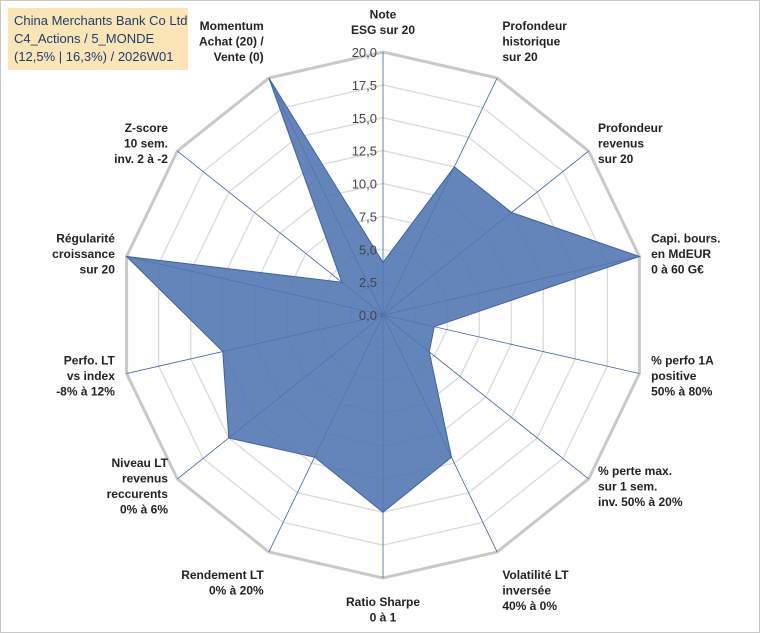 Image resolution: width=760 pixels, height=633 pixels. I want to click on company-name: China Merchants Bank Co Ltd, so click(101, 20).